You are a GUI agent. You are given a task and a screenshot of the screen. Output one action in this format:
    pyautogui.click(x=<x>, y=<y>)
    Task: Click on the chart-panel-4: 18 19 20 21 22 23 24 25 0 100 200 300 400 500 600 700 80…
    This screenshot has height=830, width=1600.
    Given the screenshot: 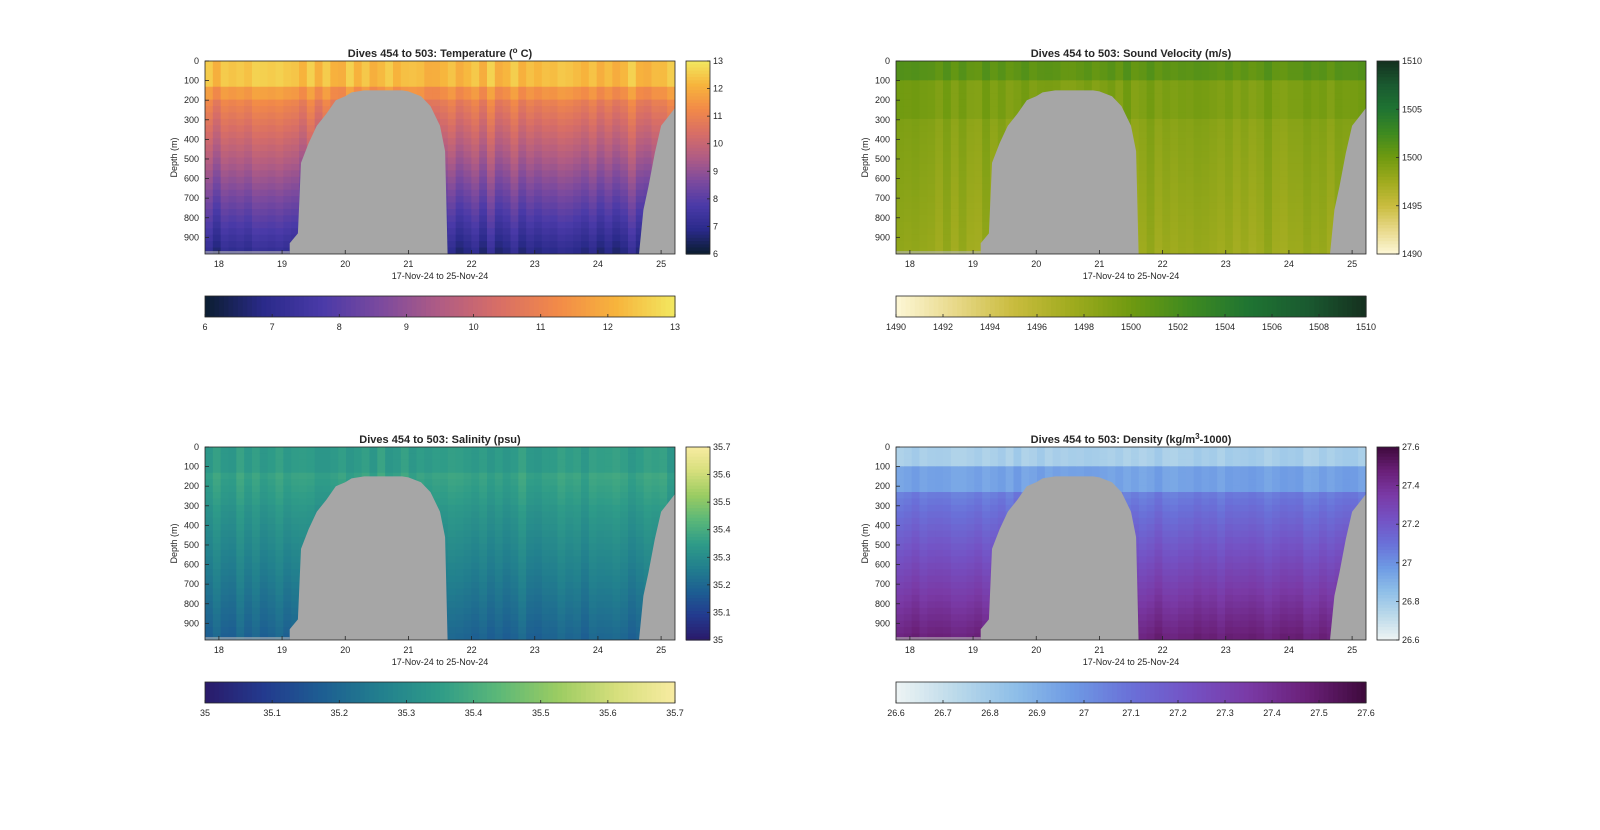 What is the action you would take?
    pyautogui.click(x=1140, y=575)
    